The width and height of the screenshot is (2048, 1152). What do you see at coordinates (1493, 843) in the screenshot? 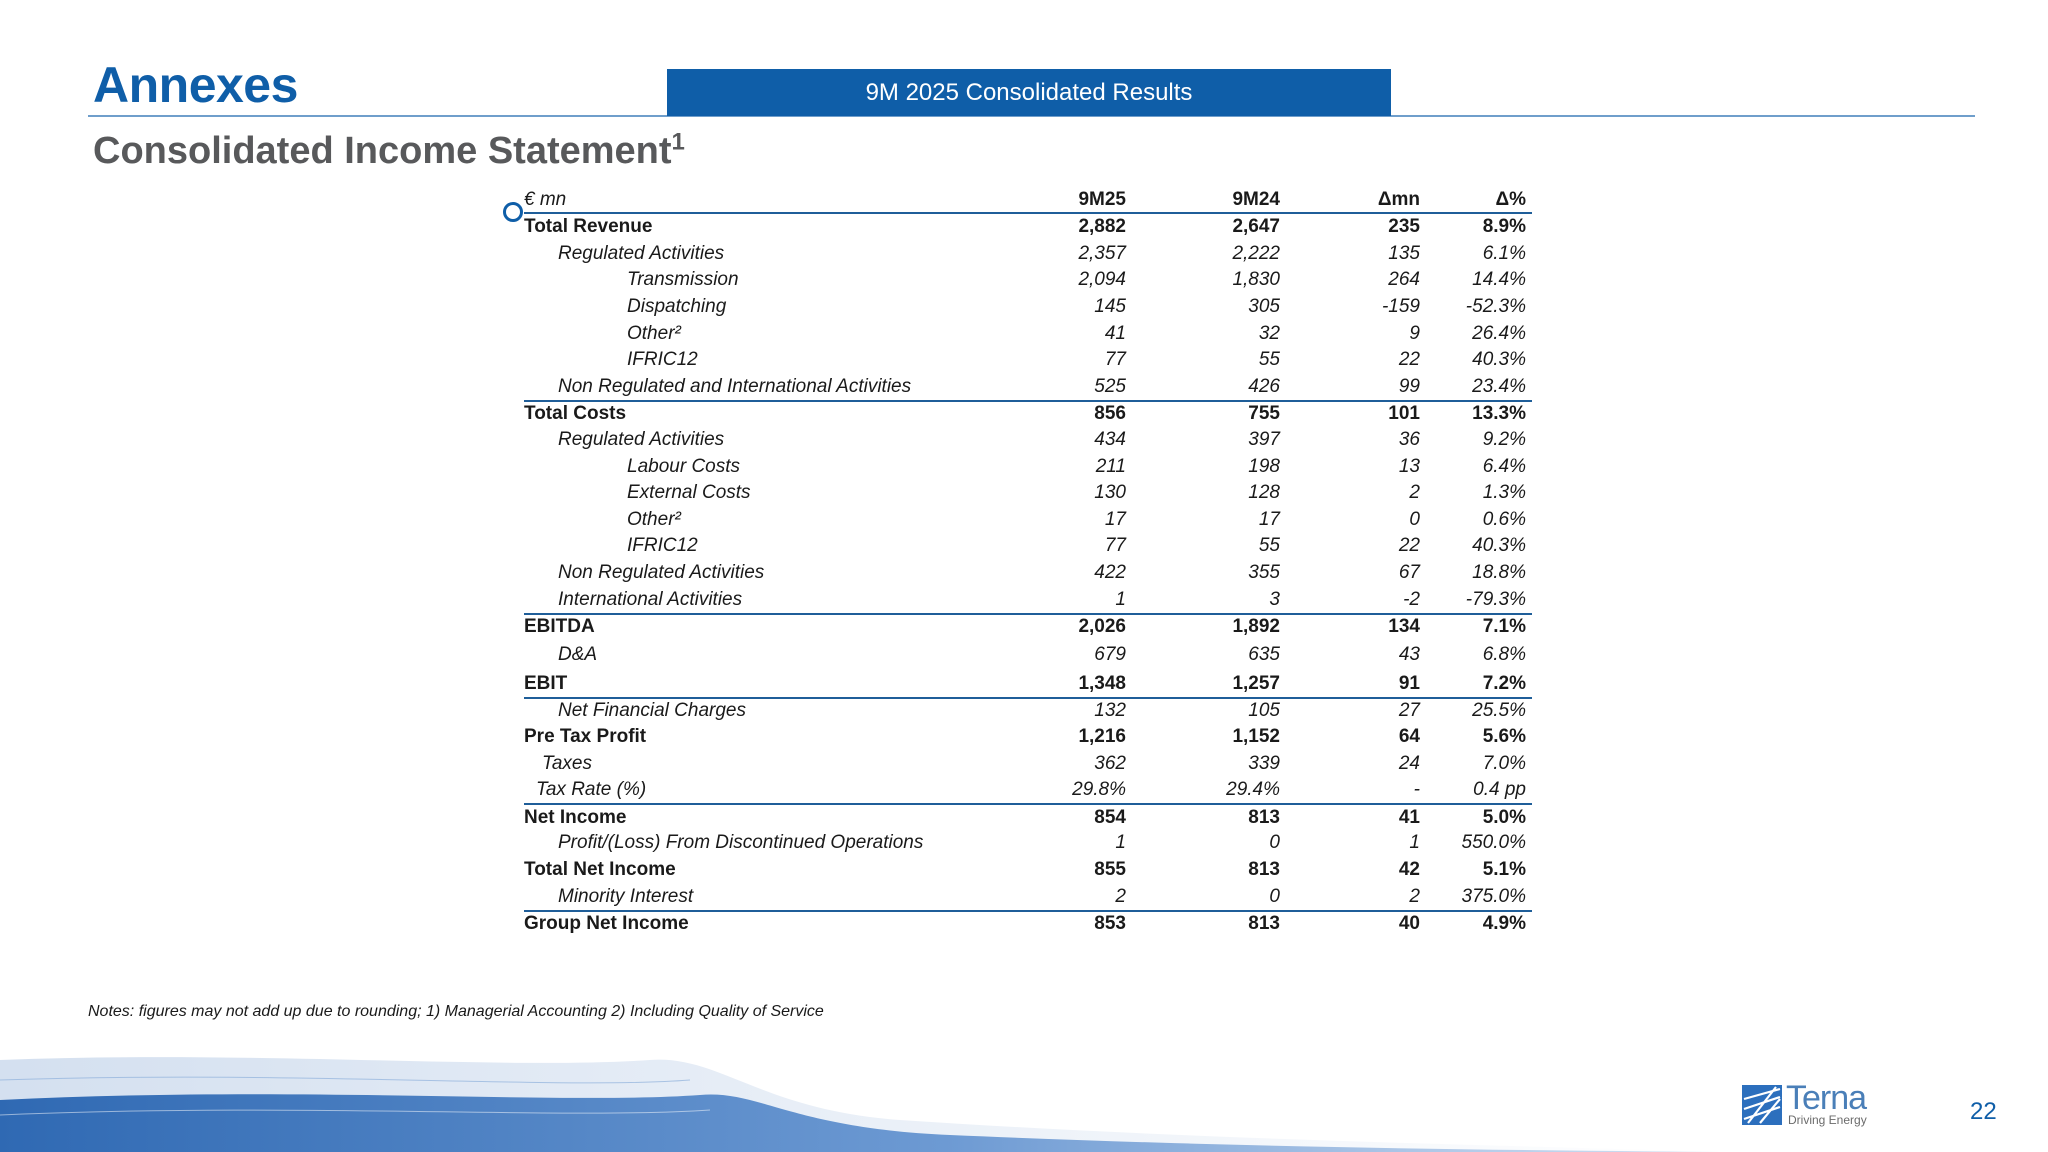
I see `value-delta-pct: 550.0%` at bounding box center [1493, 843].